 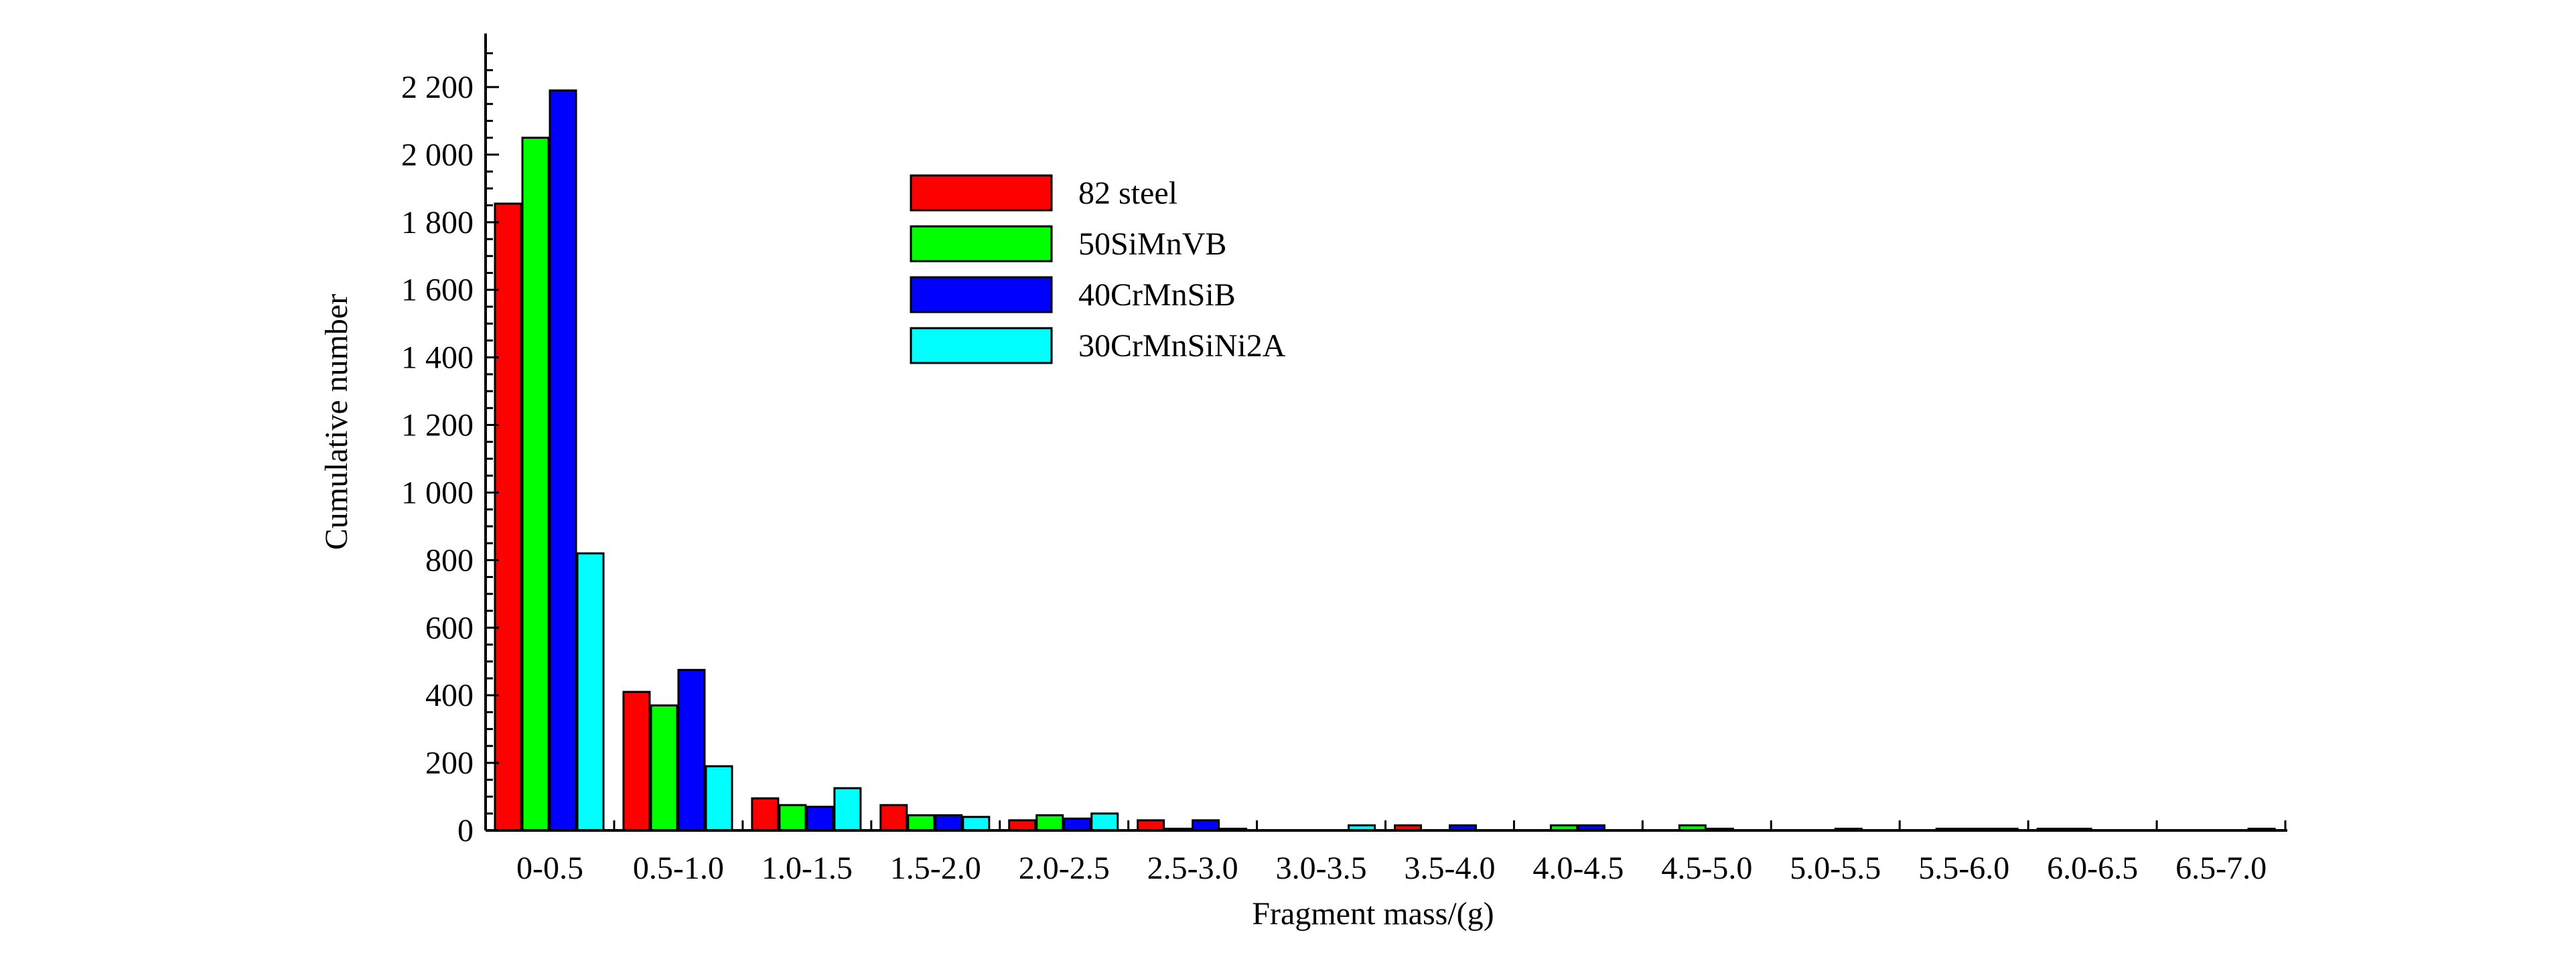 What do you see at coordinates (807, 868) in the screenshot?
I see `x-tick-label: 1.0-1.5` at bounding box center [807, 868].